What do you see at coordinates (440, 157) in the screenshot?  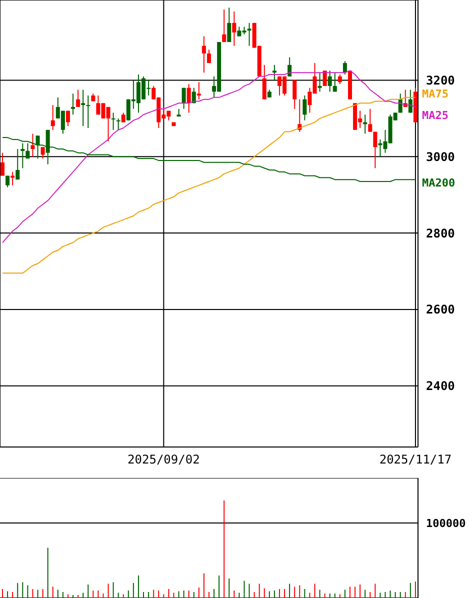 I see `y-tick-label: 3000` at bounding box center [440, 157].